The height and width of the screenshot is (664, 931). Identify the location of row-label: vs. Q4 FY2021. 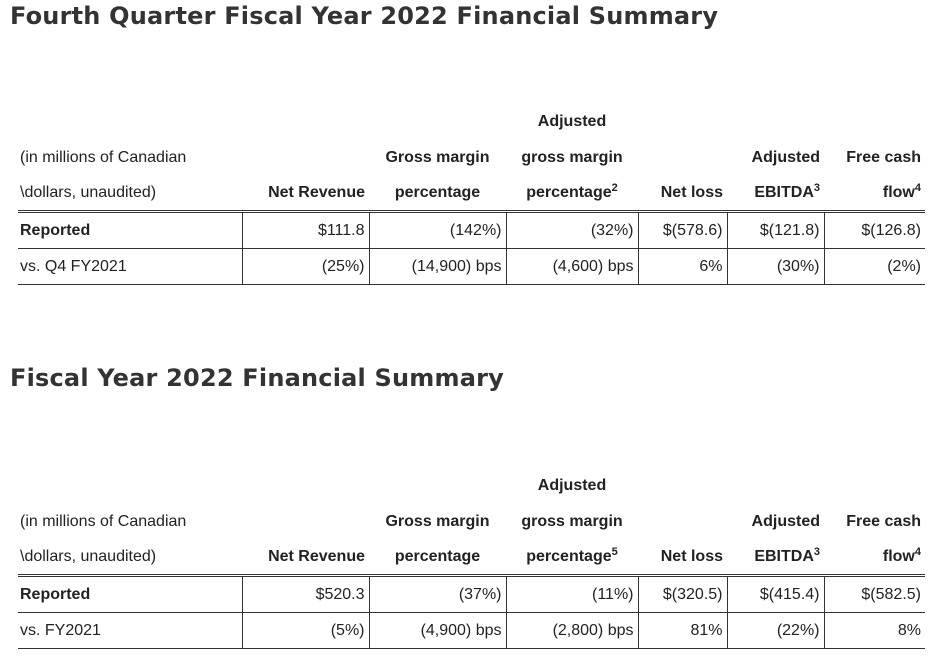
(130, 266).